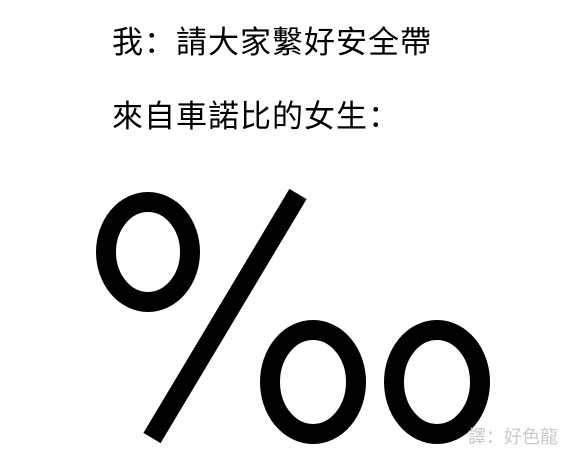  What do you see at coordinates (256, 117) in the screenshot?
I see `dialogue-line-2: 來自車諾比的女生：` at bounding box center [256, 117].